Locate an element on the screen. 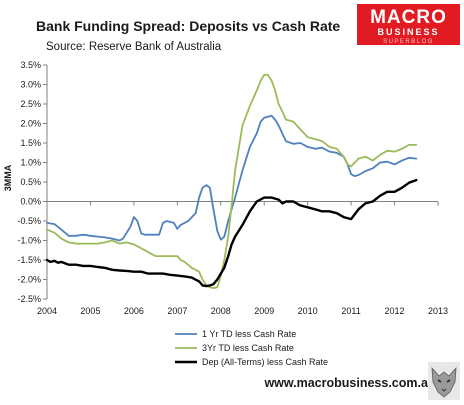  x-tick-label: 2008 is located at coordinates (221, 311).